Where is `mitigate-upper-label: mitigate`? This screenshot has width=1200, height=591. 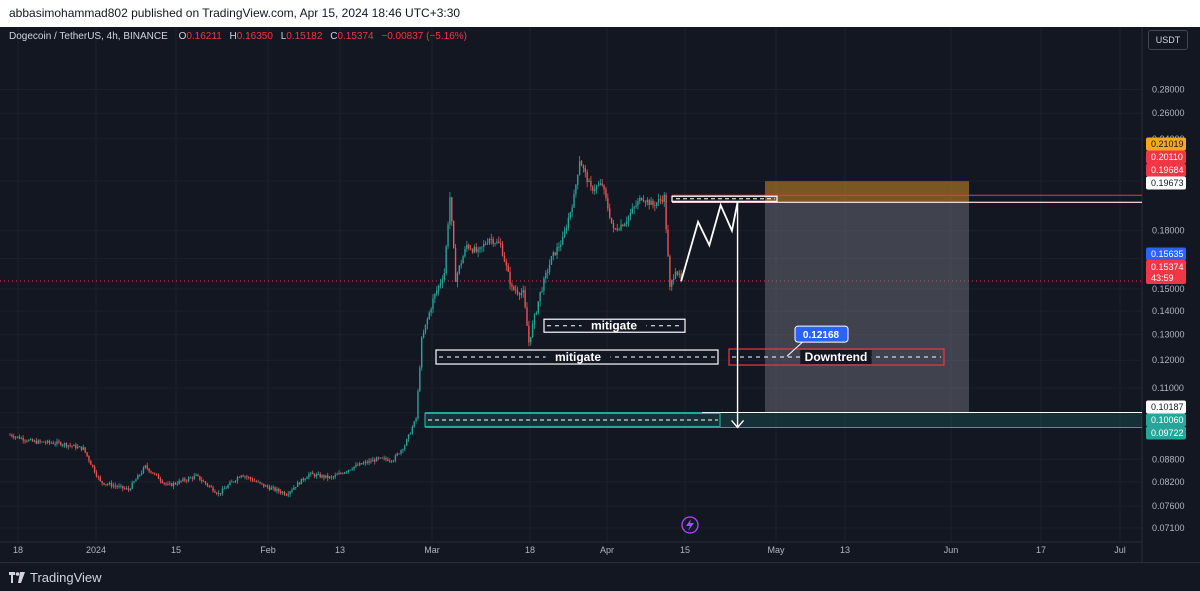 mitigate-upper-label: mitigate is located at coordinates (614, 326).